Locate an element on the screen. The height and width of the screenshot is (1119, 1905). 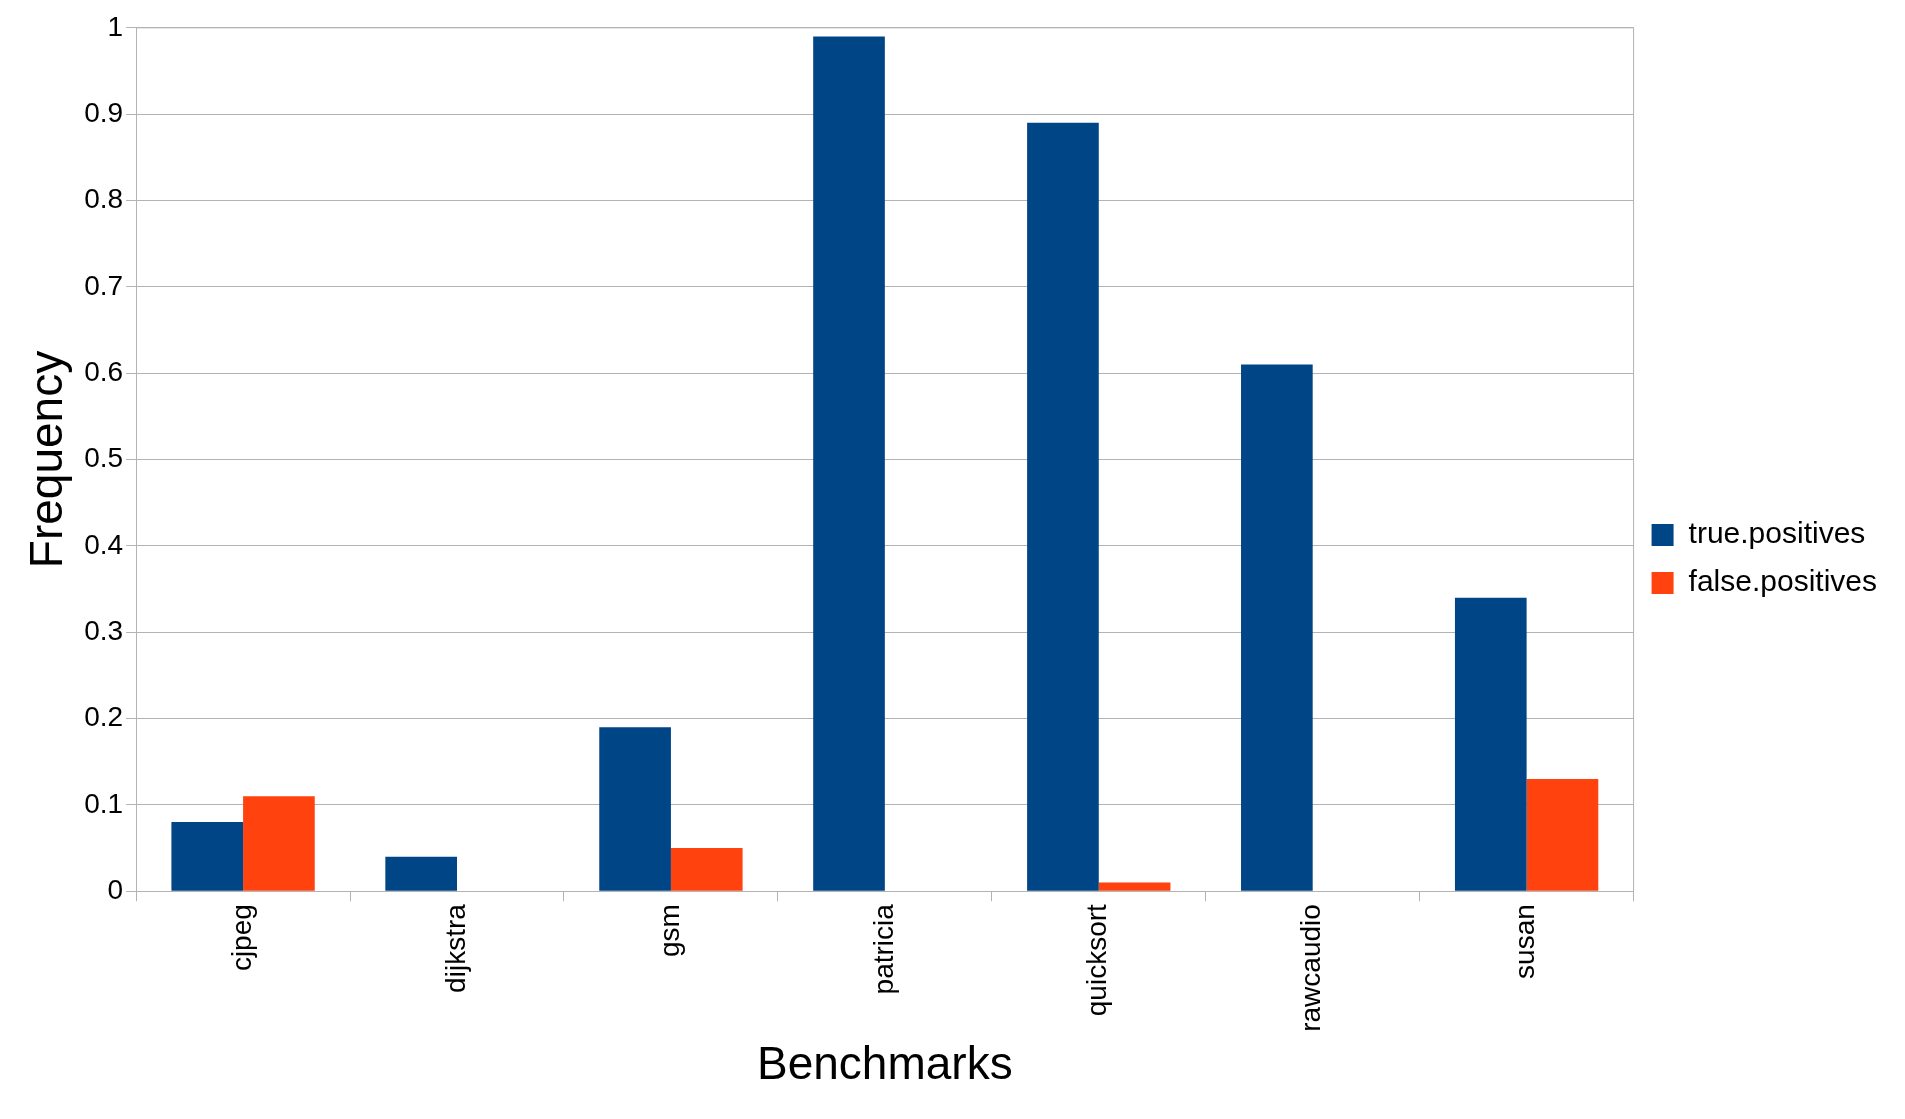
y-tick-label: 0.5 is located at coordinates (104, 458).